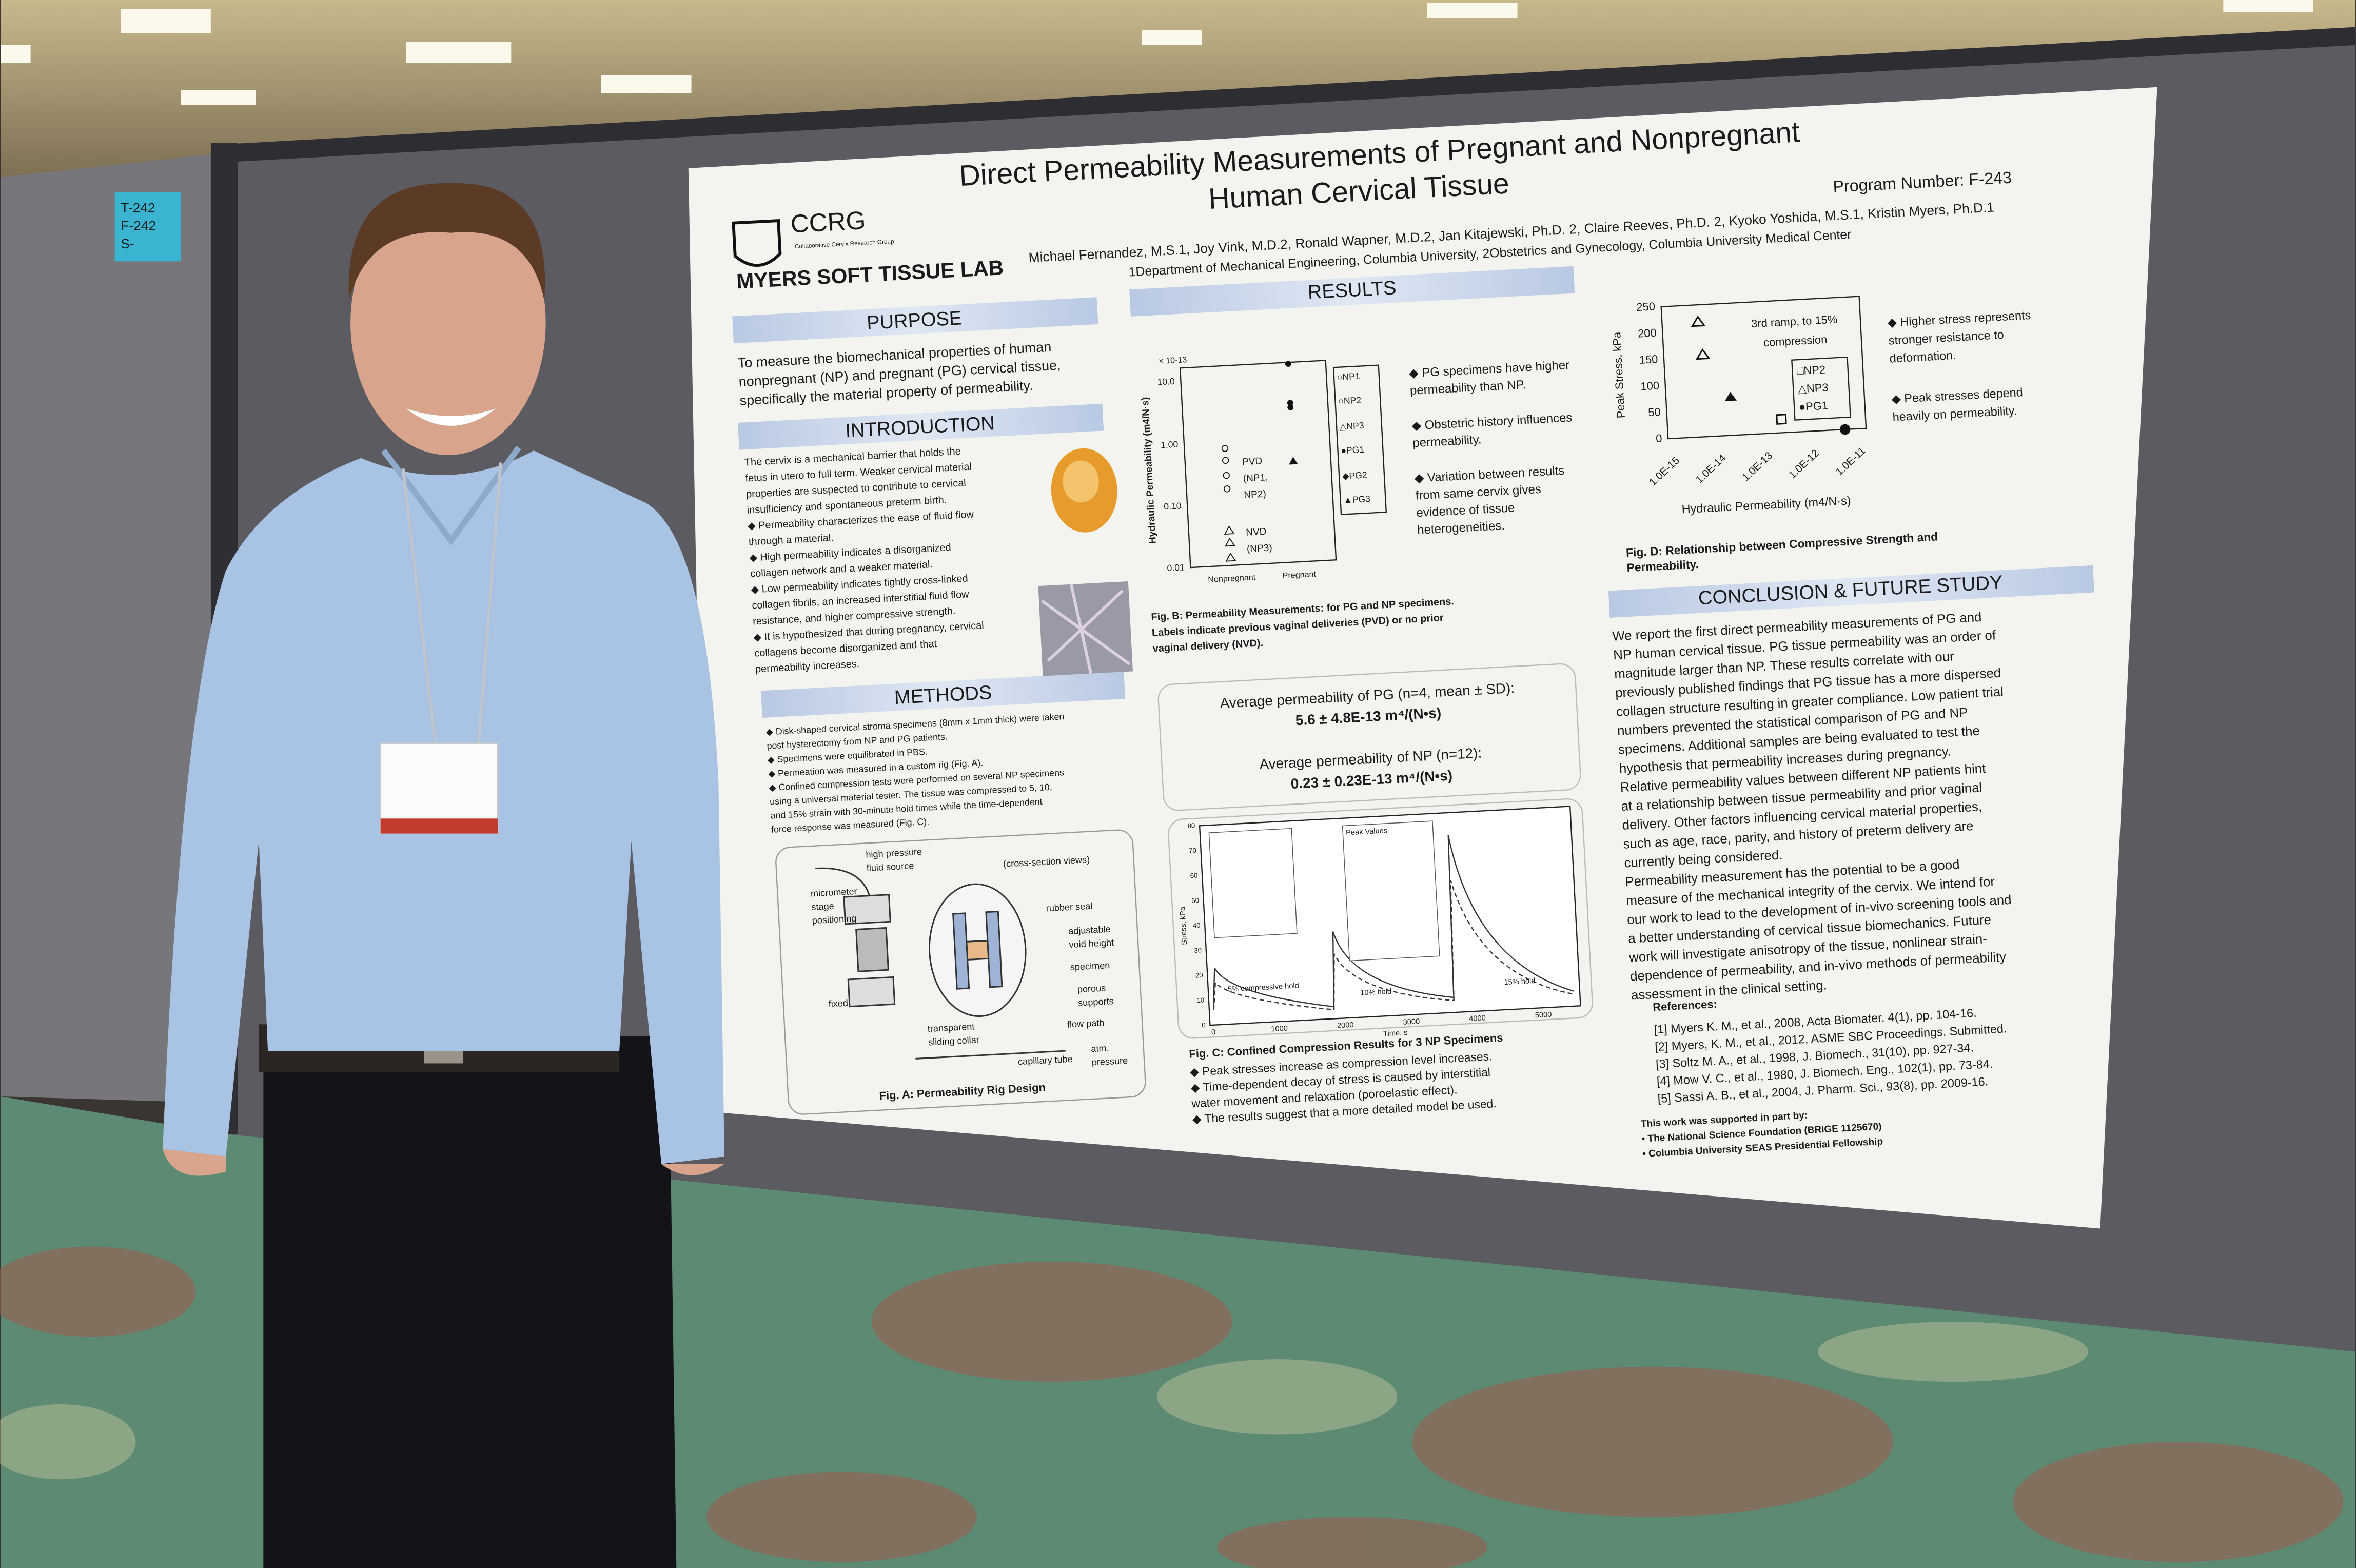  I want to click on lanyard, so click(451, 606).